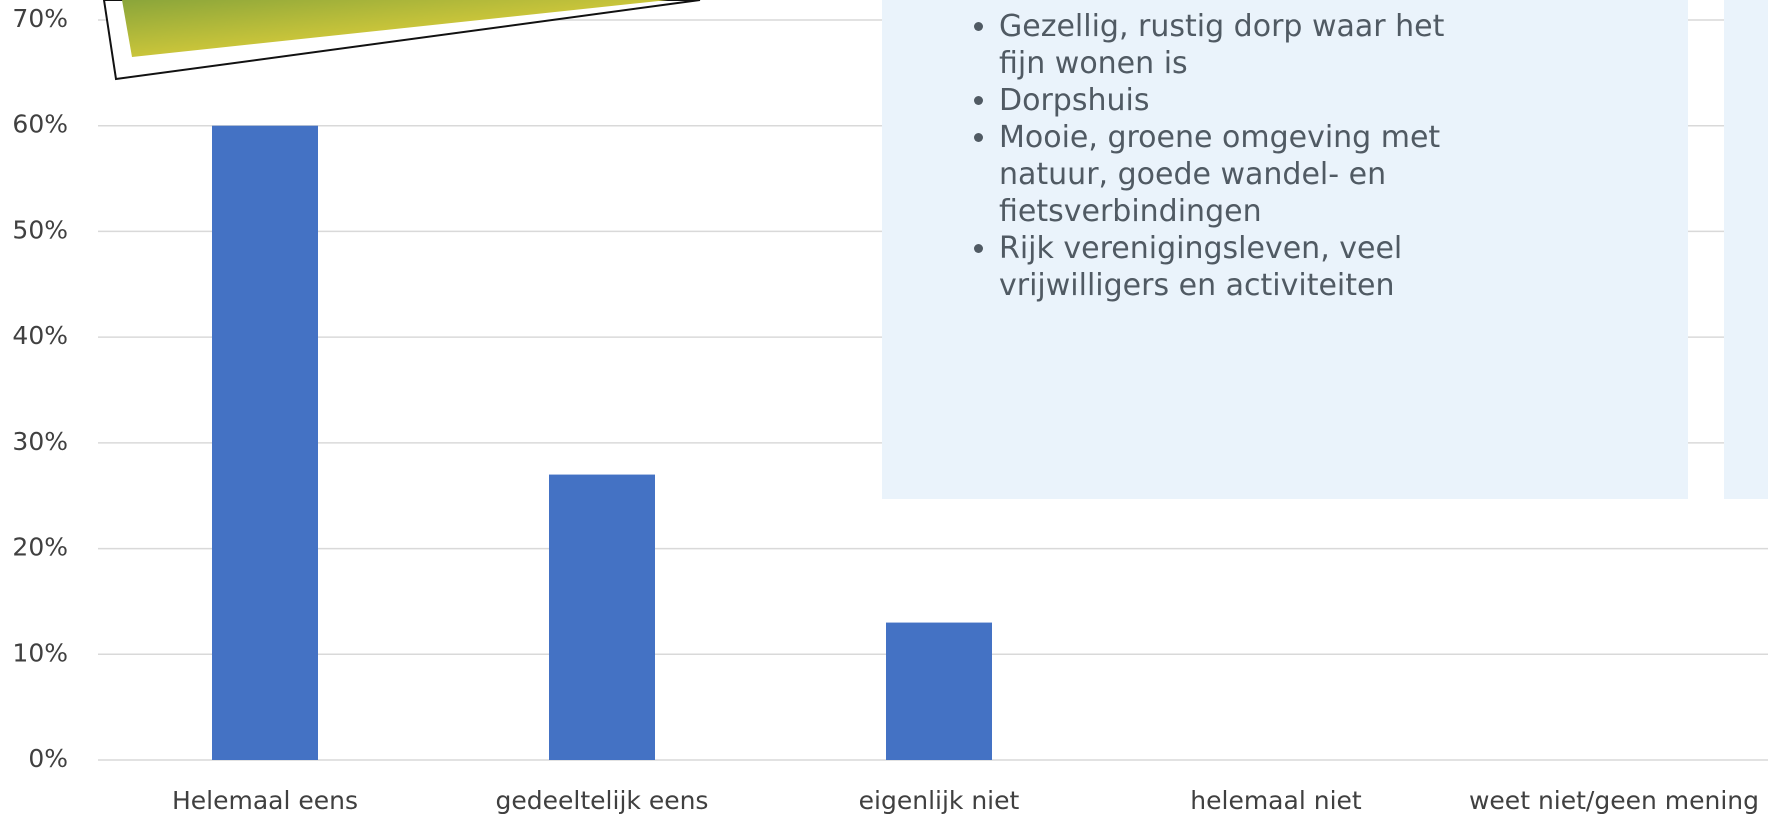 The height and width of the screenshot is (819, 1768). I want to click on x-tick-label: Helemaal eens, so click(265, 800).